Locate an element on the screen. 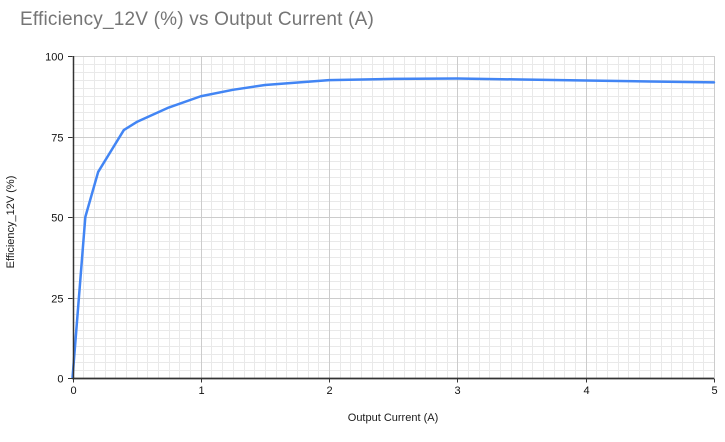  y-axis-tick-labels: 0 25 50 75 100 is located at coordinates (59, 219).